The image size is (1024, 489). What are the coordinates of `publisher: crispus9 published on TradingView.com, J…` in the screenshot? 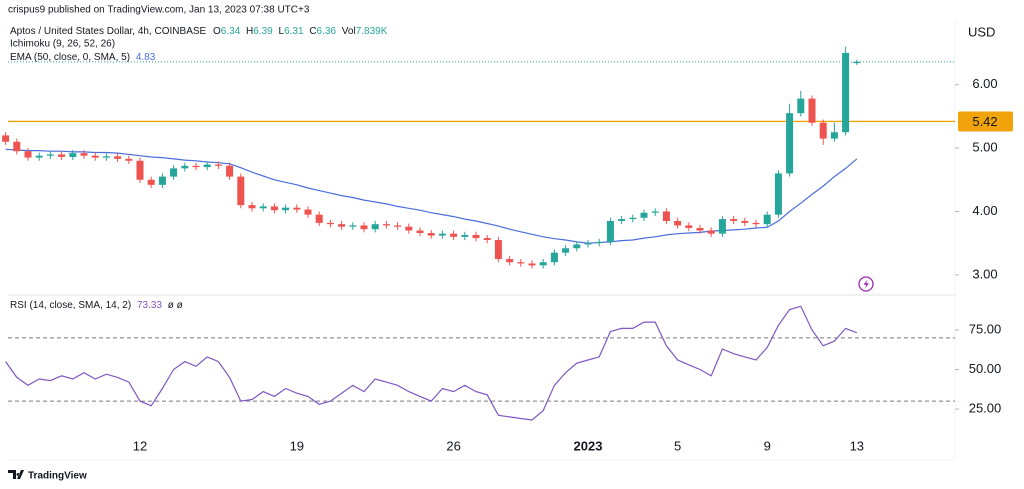 It's located at (159, 10).